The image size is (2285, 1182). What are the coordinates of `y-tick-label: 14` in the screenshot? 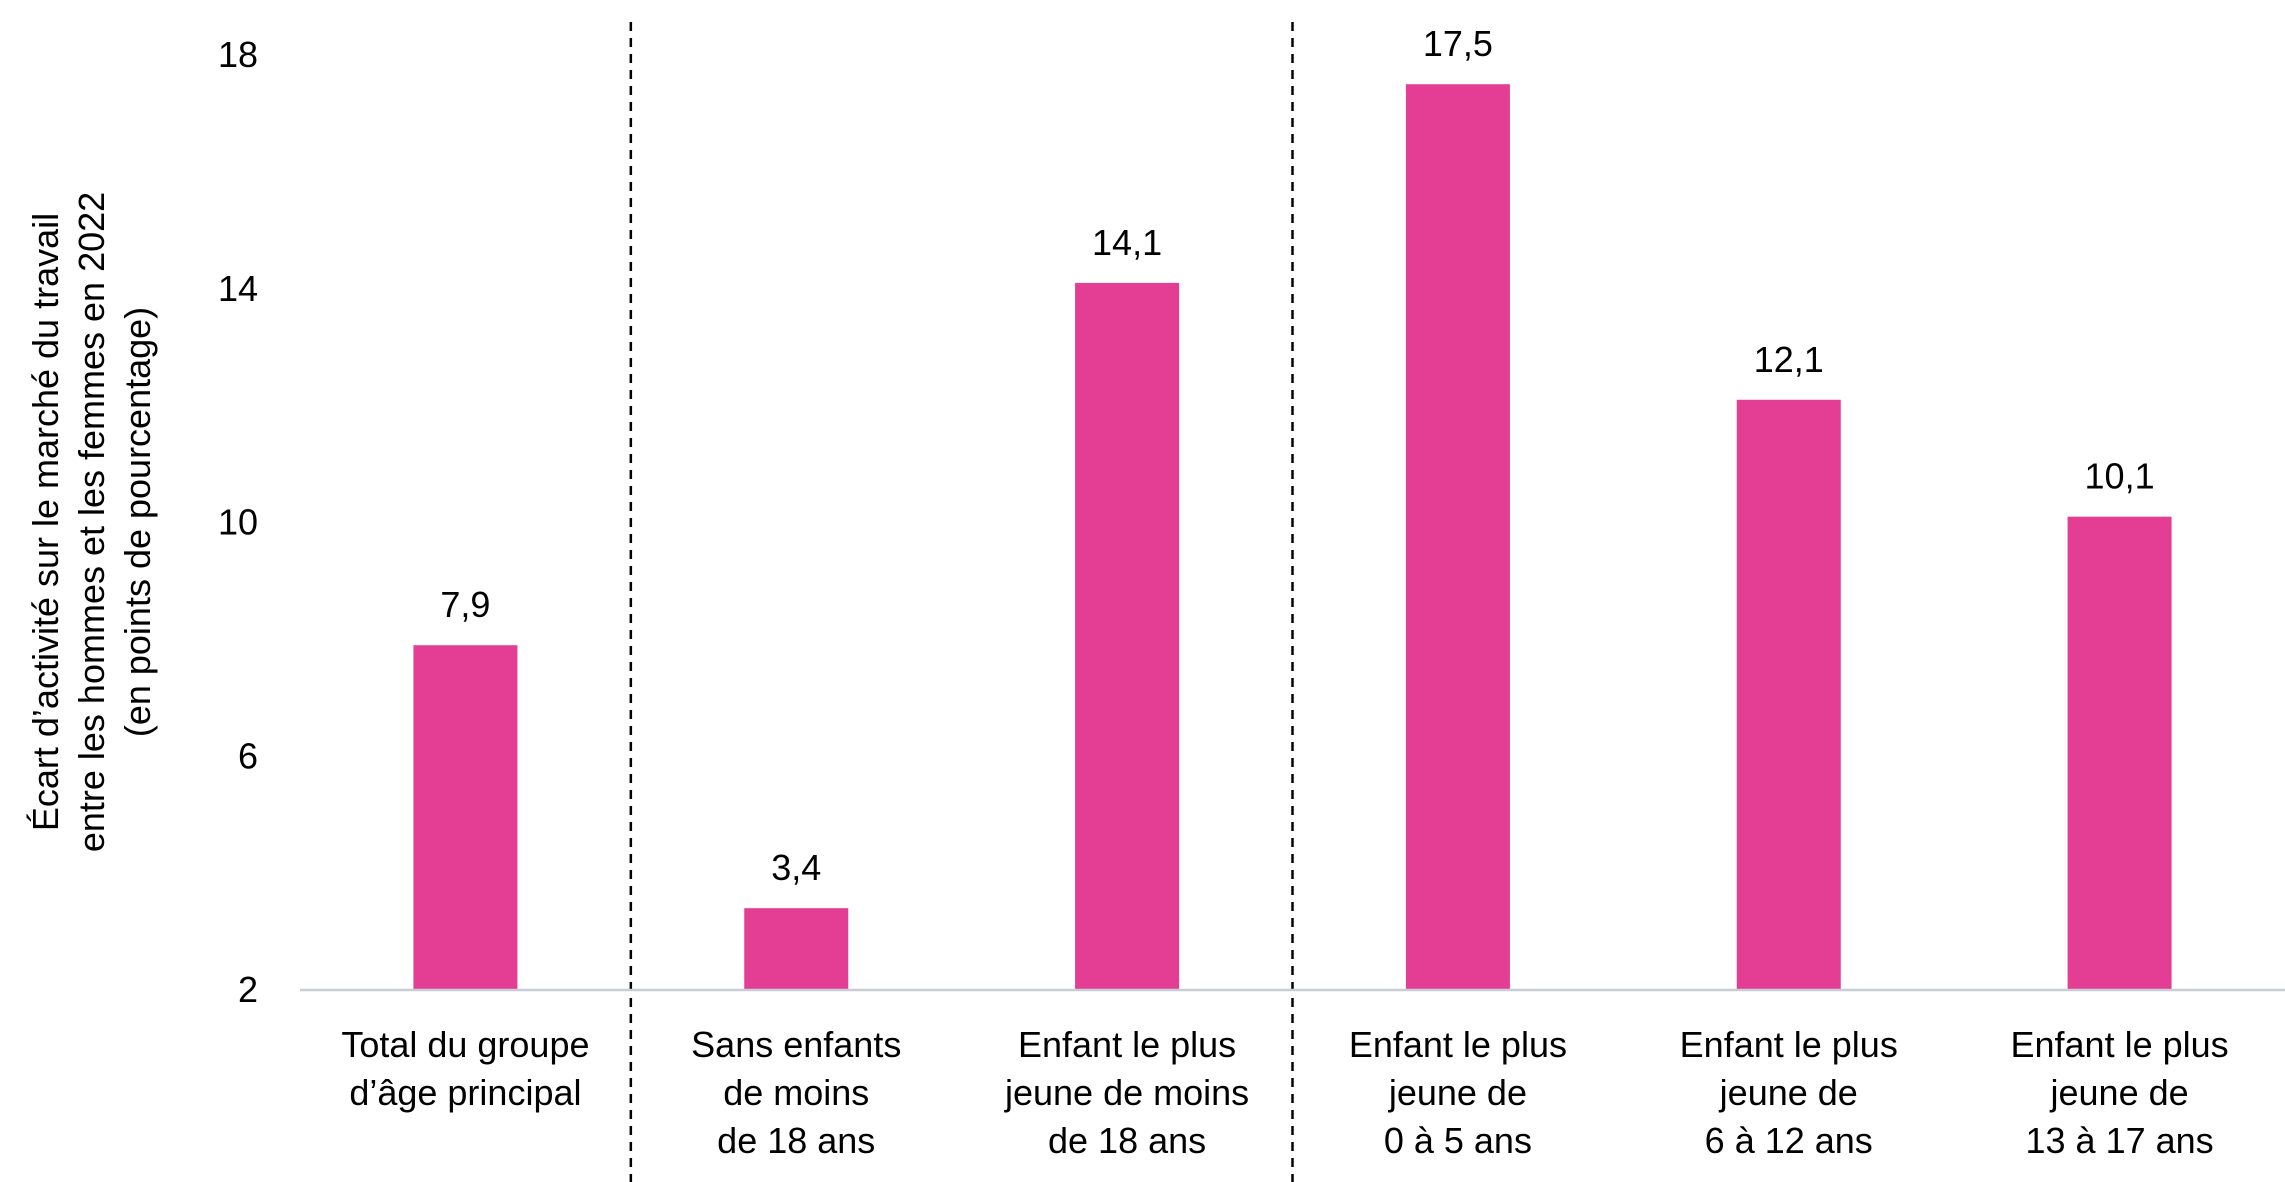 It's located at (238, 288).